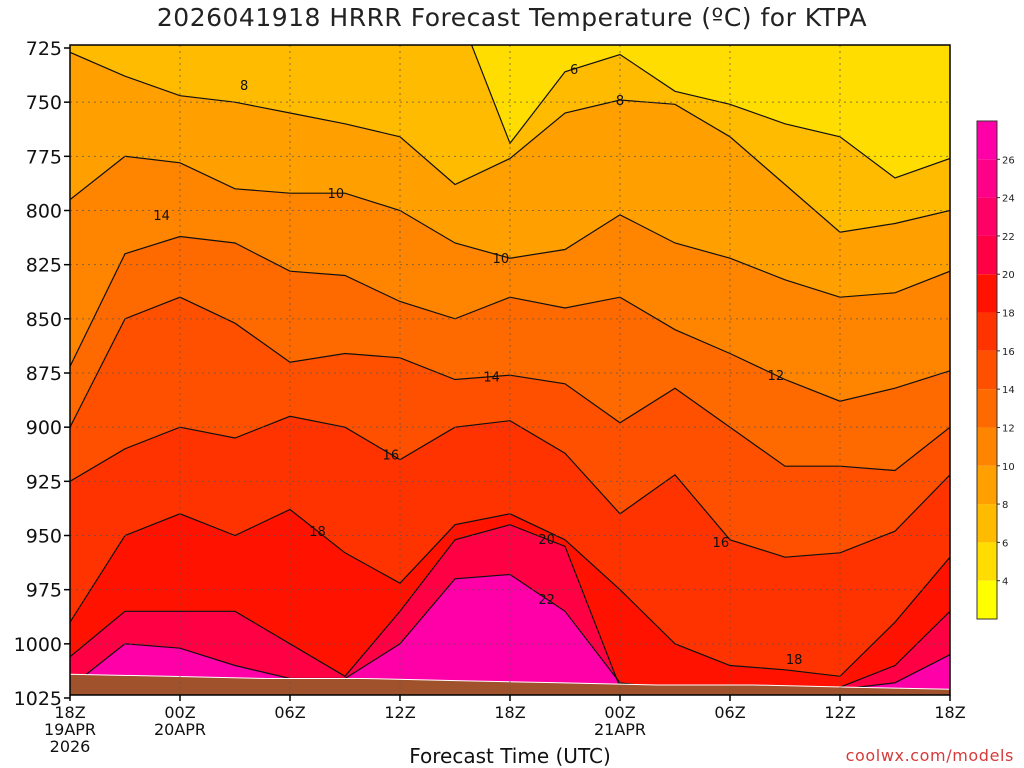  I want to click on y-tick-label: 725, so click(44, 49).